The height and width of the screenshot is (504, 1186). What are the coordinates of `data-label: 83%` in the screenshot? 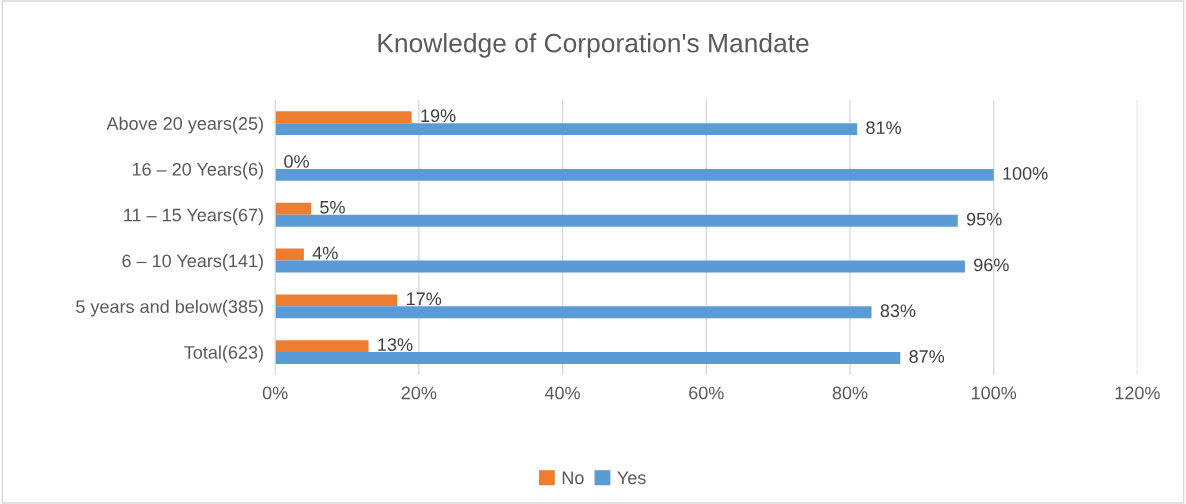 It's located at (898, 311).